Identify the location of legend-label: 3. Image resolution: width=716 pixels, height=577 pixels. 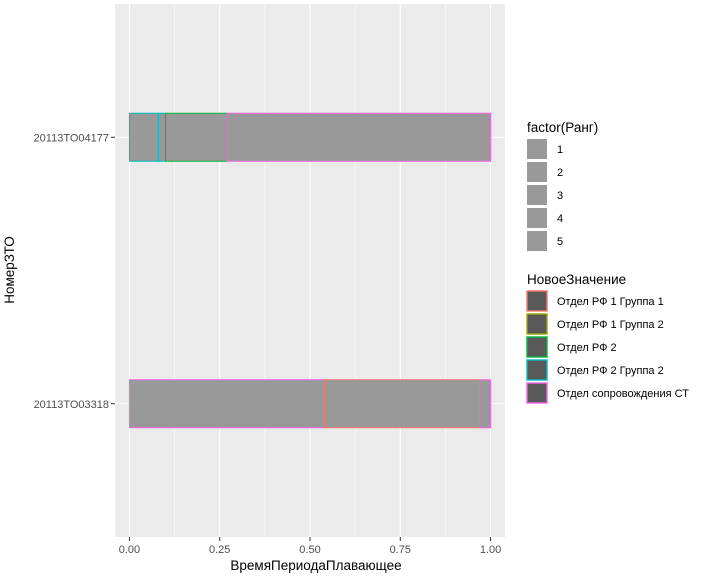
(560, 196).